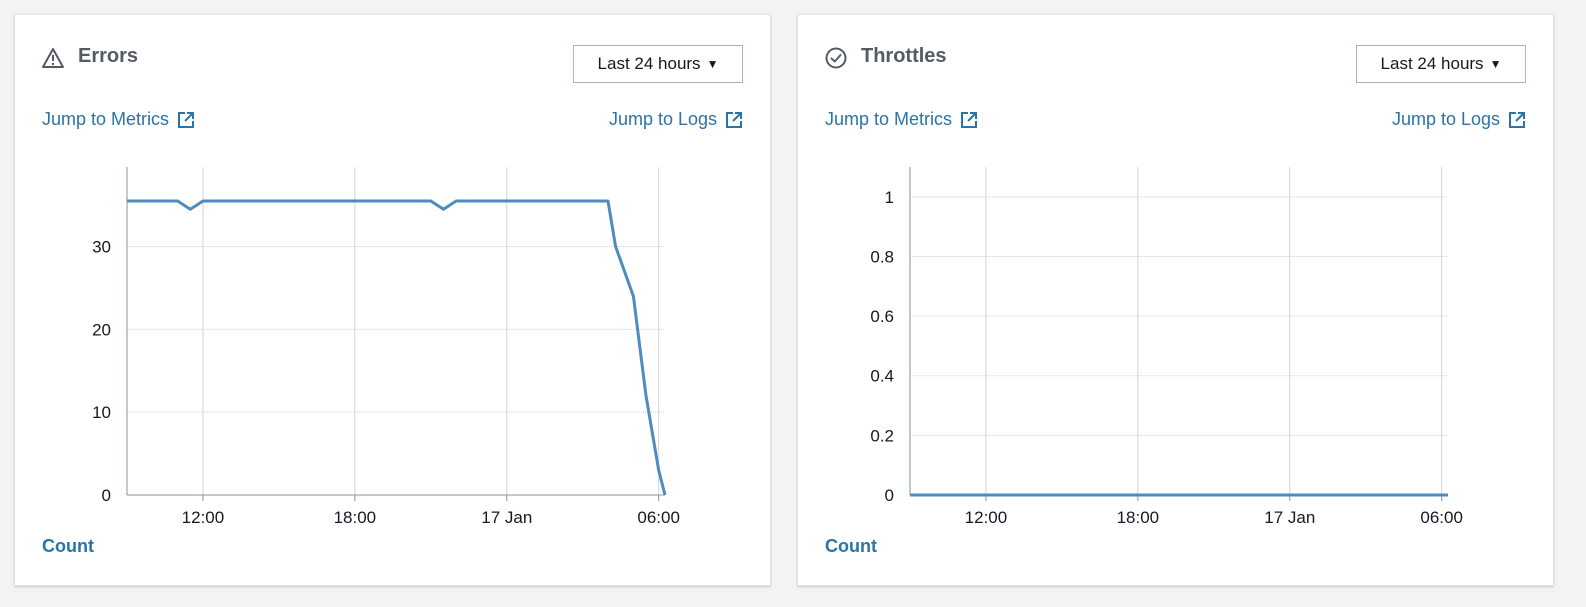  What do you see at coordinates (101, 247) in the screenshot?
I see `y-tick-label: 30` at bounding box center [101, 247].